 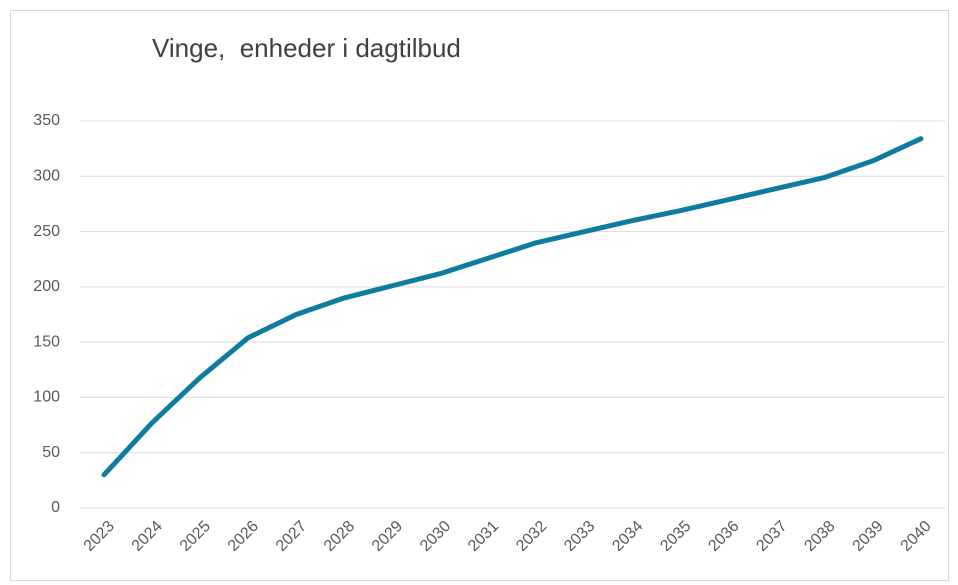 I want to click on chart-title: Vinge, enheder i dagtilbud, so click(x=306, y=48).